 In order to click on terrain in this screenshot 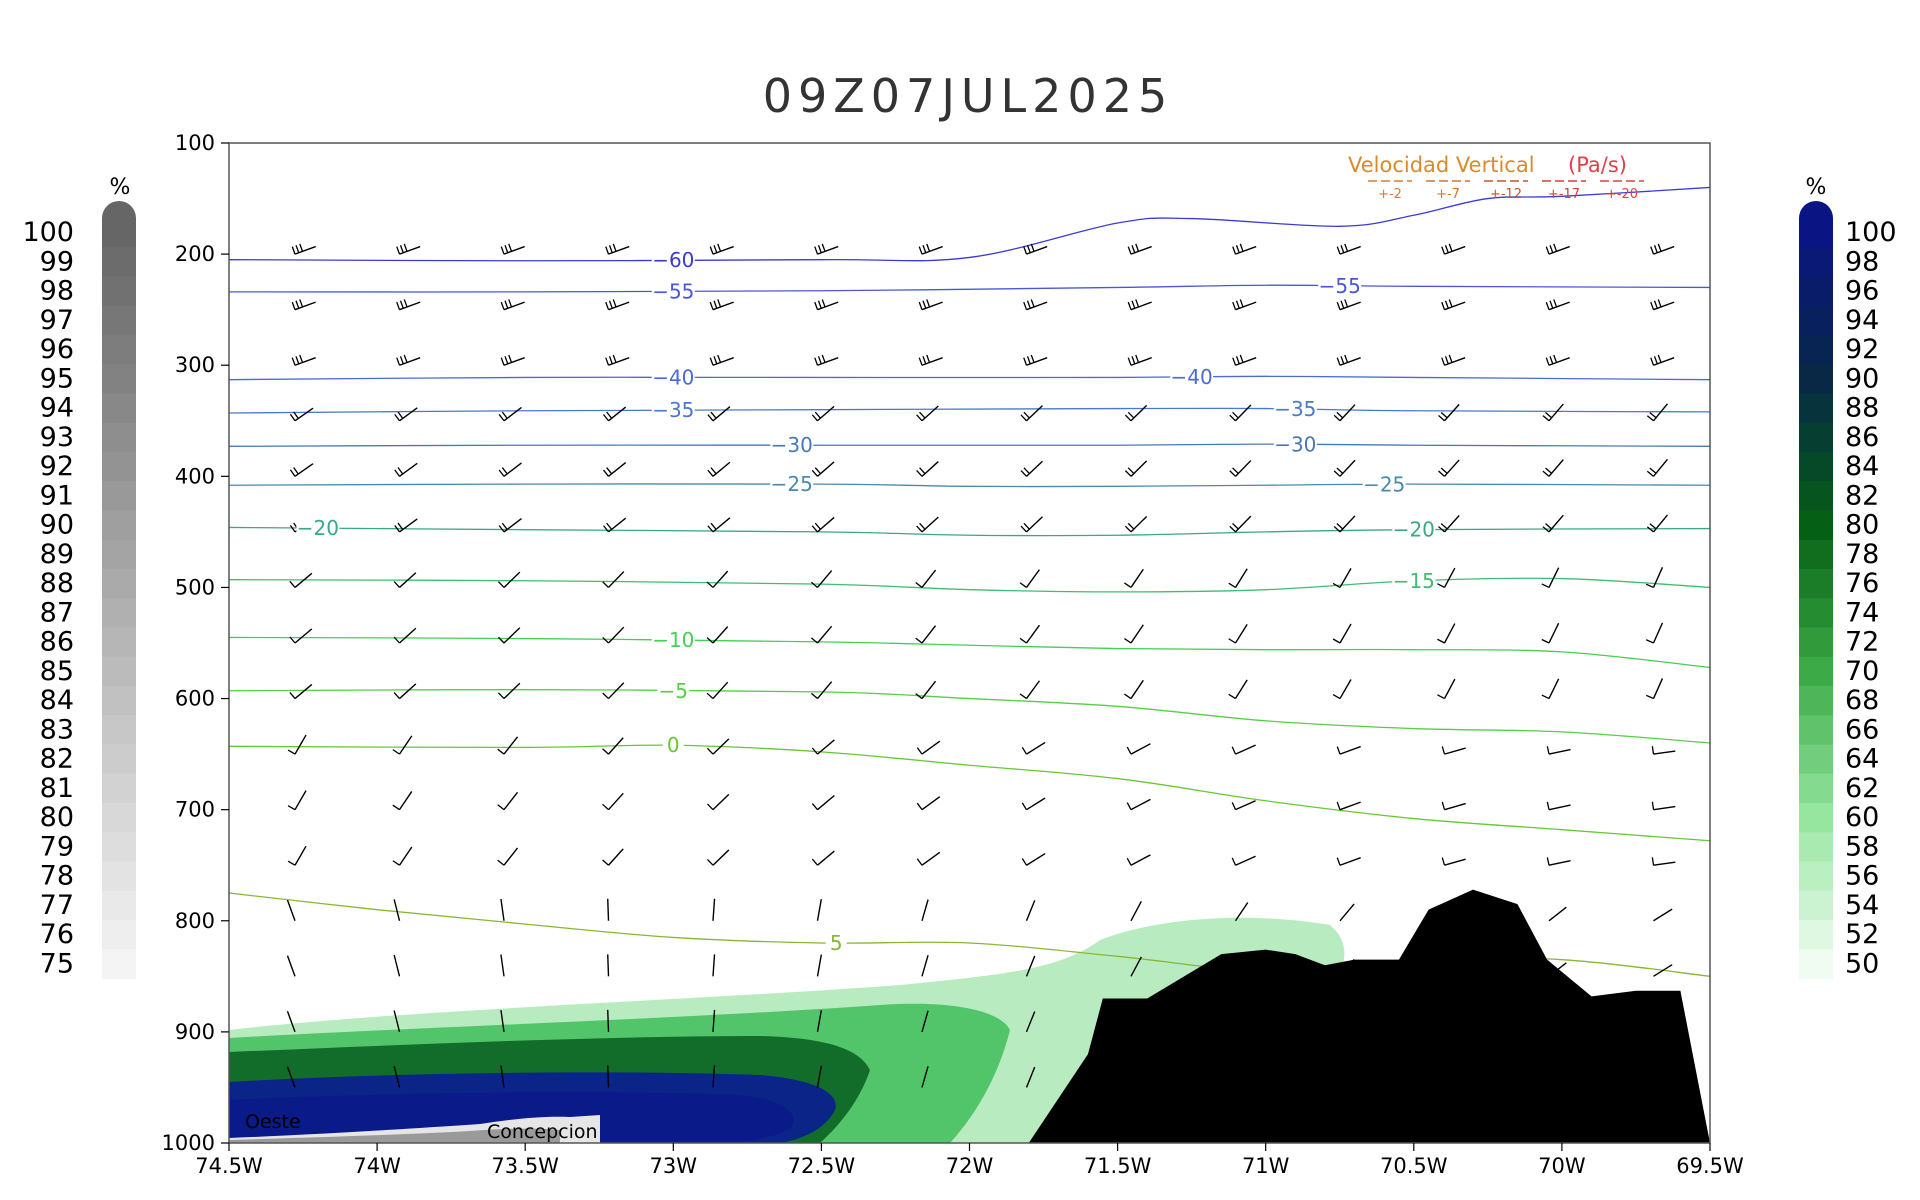, I will do `click(1369, 1016)`.